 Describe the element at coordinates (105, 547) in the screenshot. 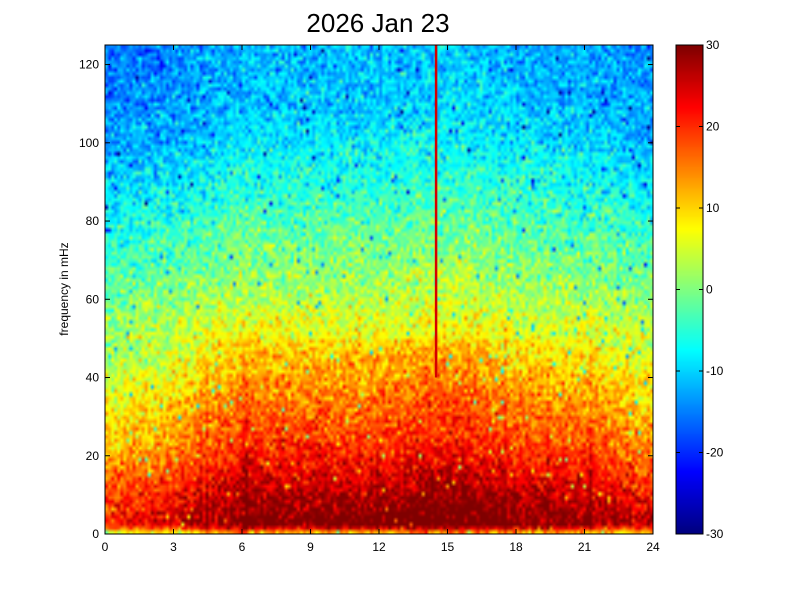

I see `x-tick-label-0: 0` at that location.